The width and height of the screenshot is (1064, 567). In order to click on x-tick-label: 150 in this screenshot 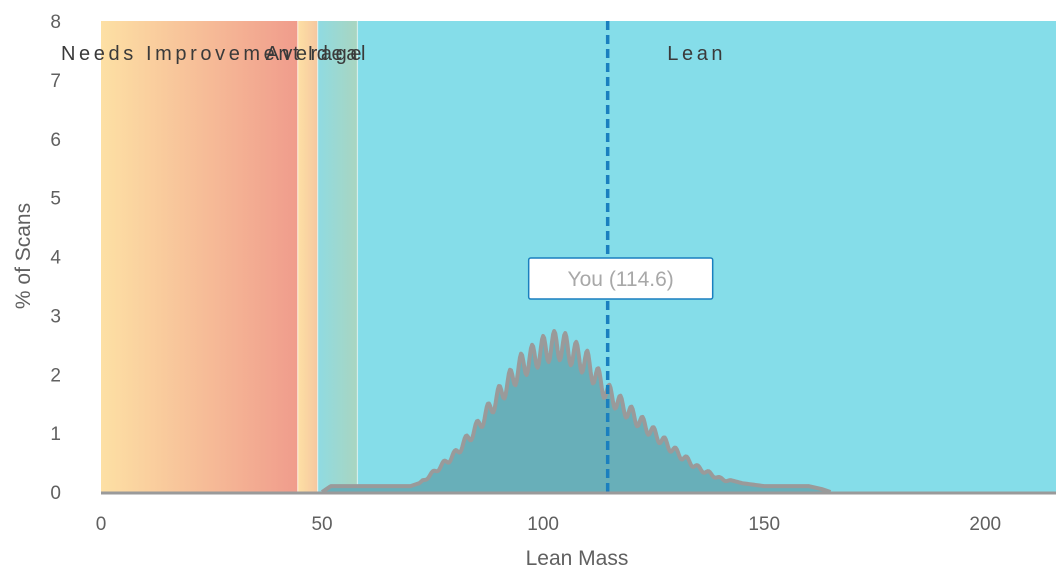, I will do `click(764, 524)`.